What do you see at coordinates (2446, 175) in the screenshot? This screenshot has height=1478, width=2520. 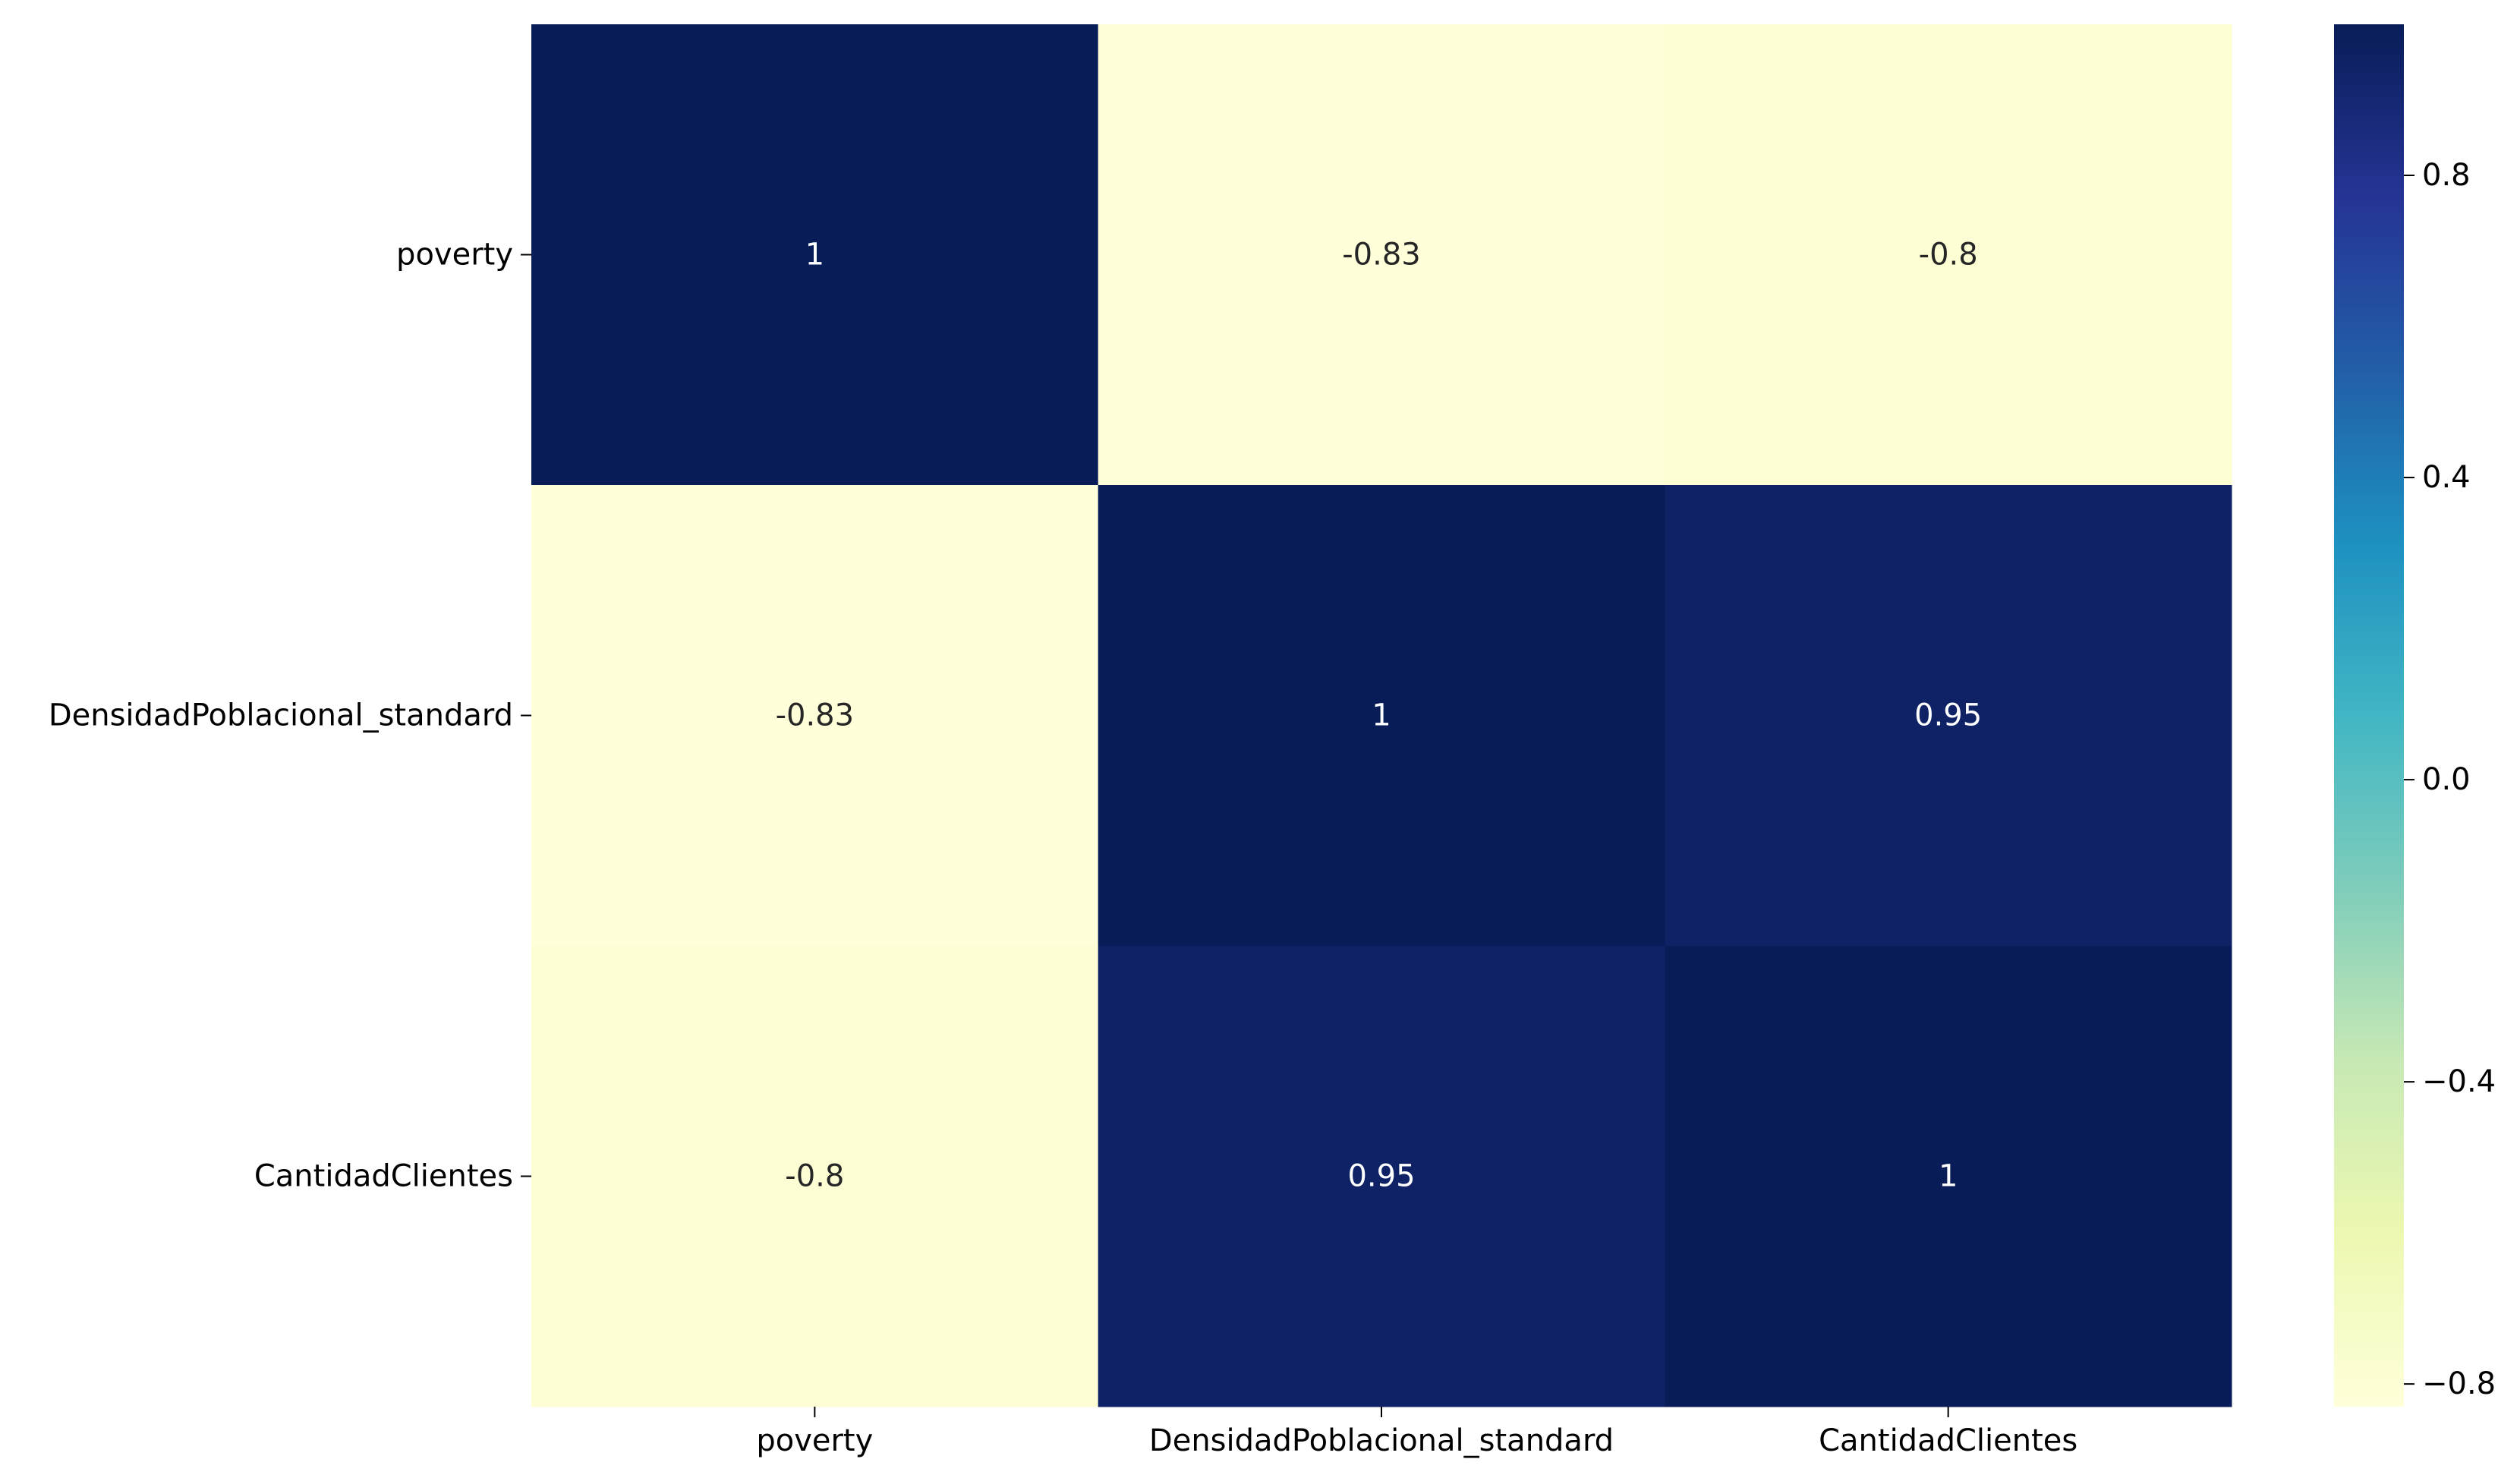 I see `colorbar-tick-label: 0.8` at bounding box center [2446, 175].